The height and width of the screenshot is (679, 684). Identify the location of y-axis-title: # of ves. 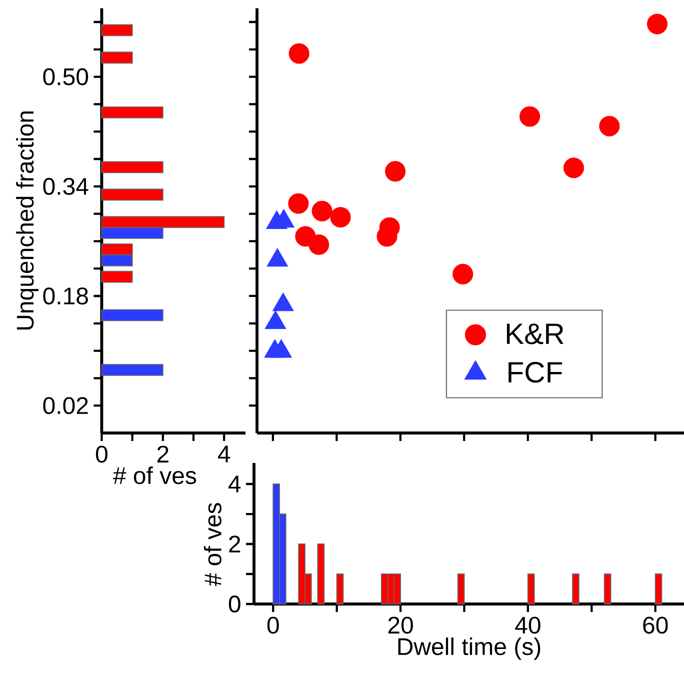
(213, 544).